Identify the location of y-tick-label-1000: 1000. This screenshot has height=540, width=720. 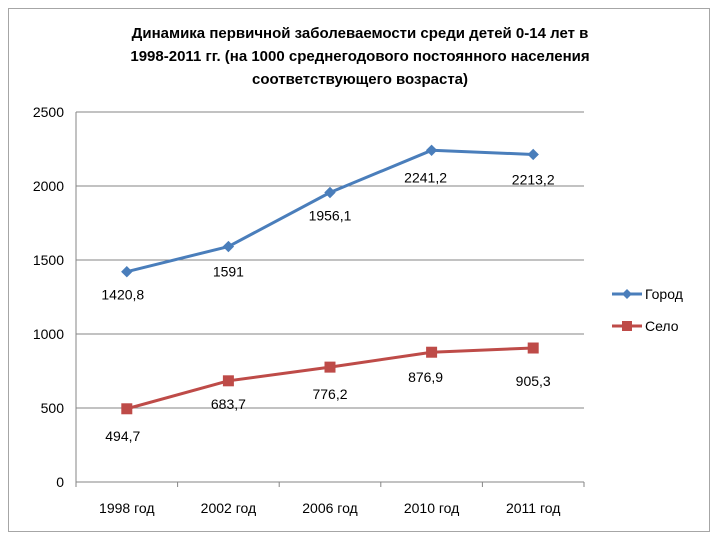
(48, 334).